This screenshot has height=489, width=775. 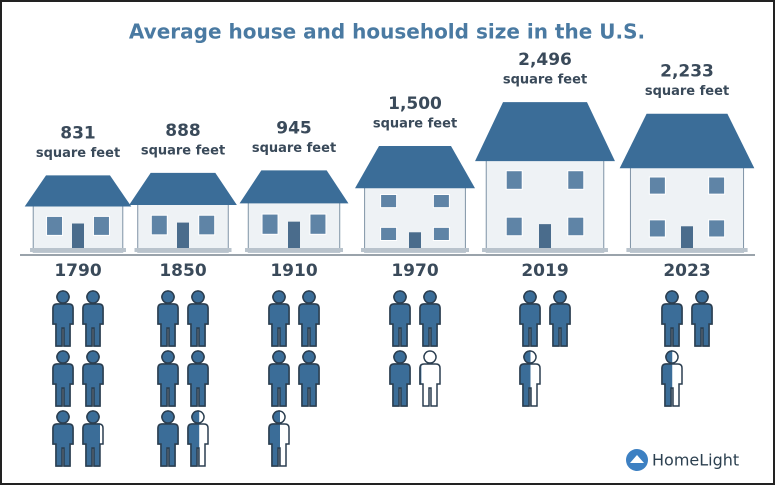 What do you see at coordinates (78, 133) in the screenshot?
I see `value-label: 831` at bounding box center [78, 133].